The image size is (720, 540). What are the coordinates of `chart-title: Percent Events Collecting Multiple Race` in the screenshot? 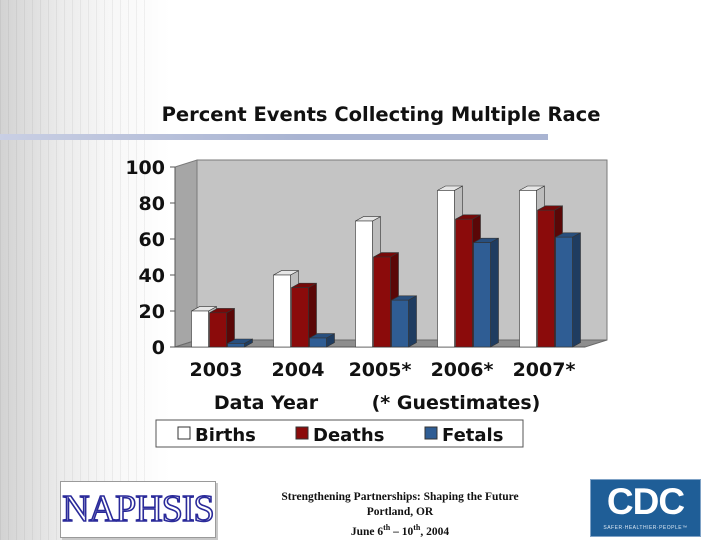 It's located at (381, 114).